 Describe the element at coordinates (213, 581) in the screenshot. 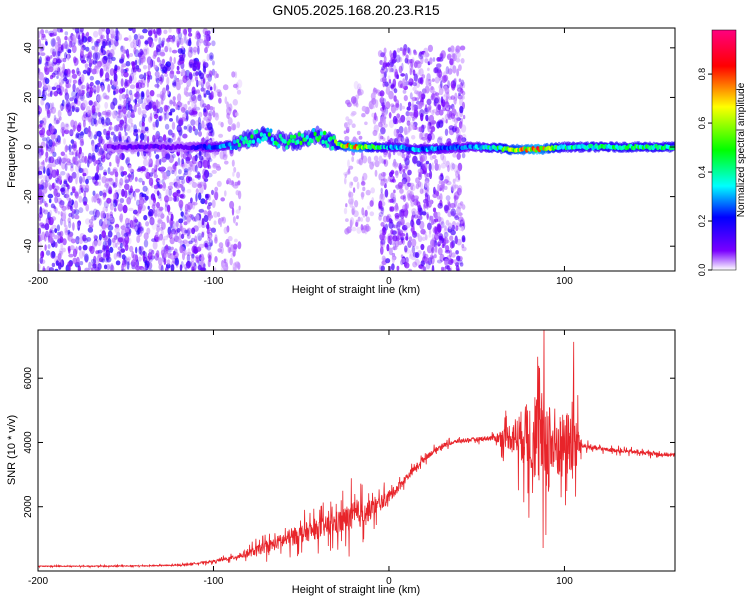

I see `x-tick-label: -100` at that location.